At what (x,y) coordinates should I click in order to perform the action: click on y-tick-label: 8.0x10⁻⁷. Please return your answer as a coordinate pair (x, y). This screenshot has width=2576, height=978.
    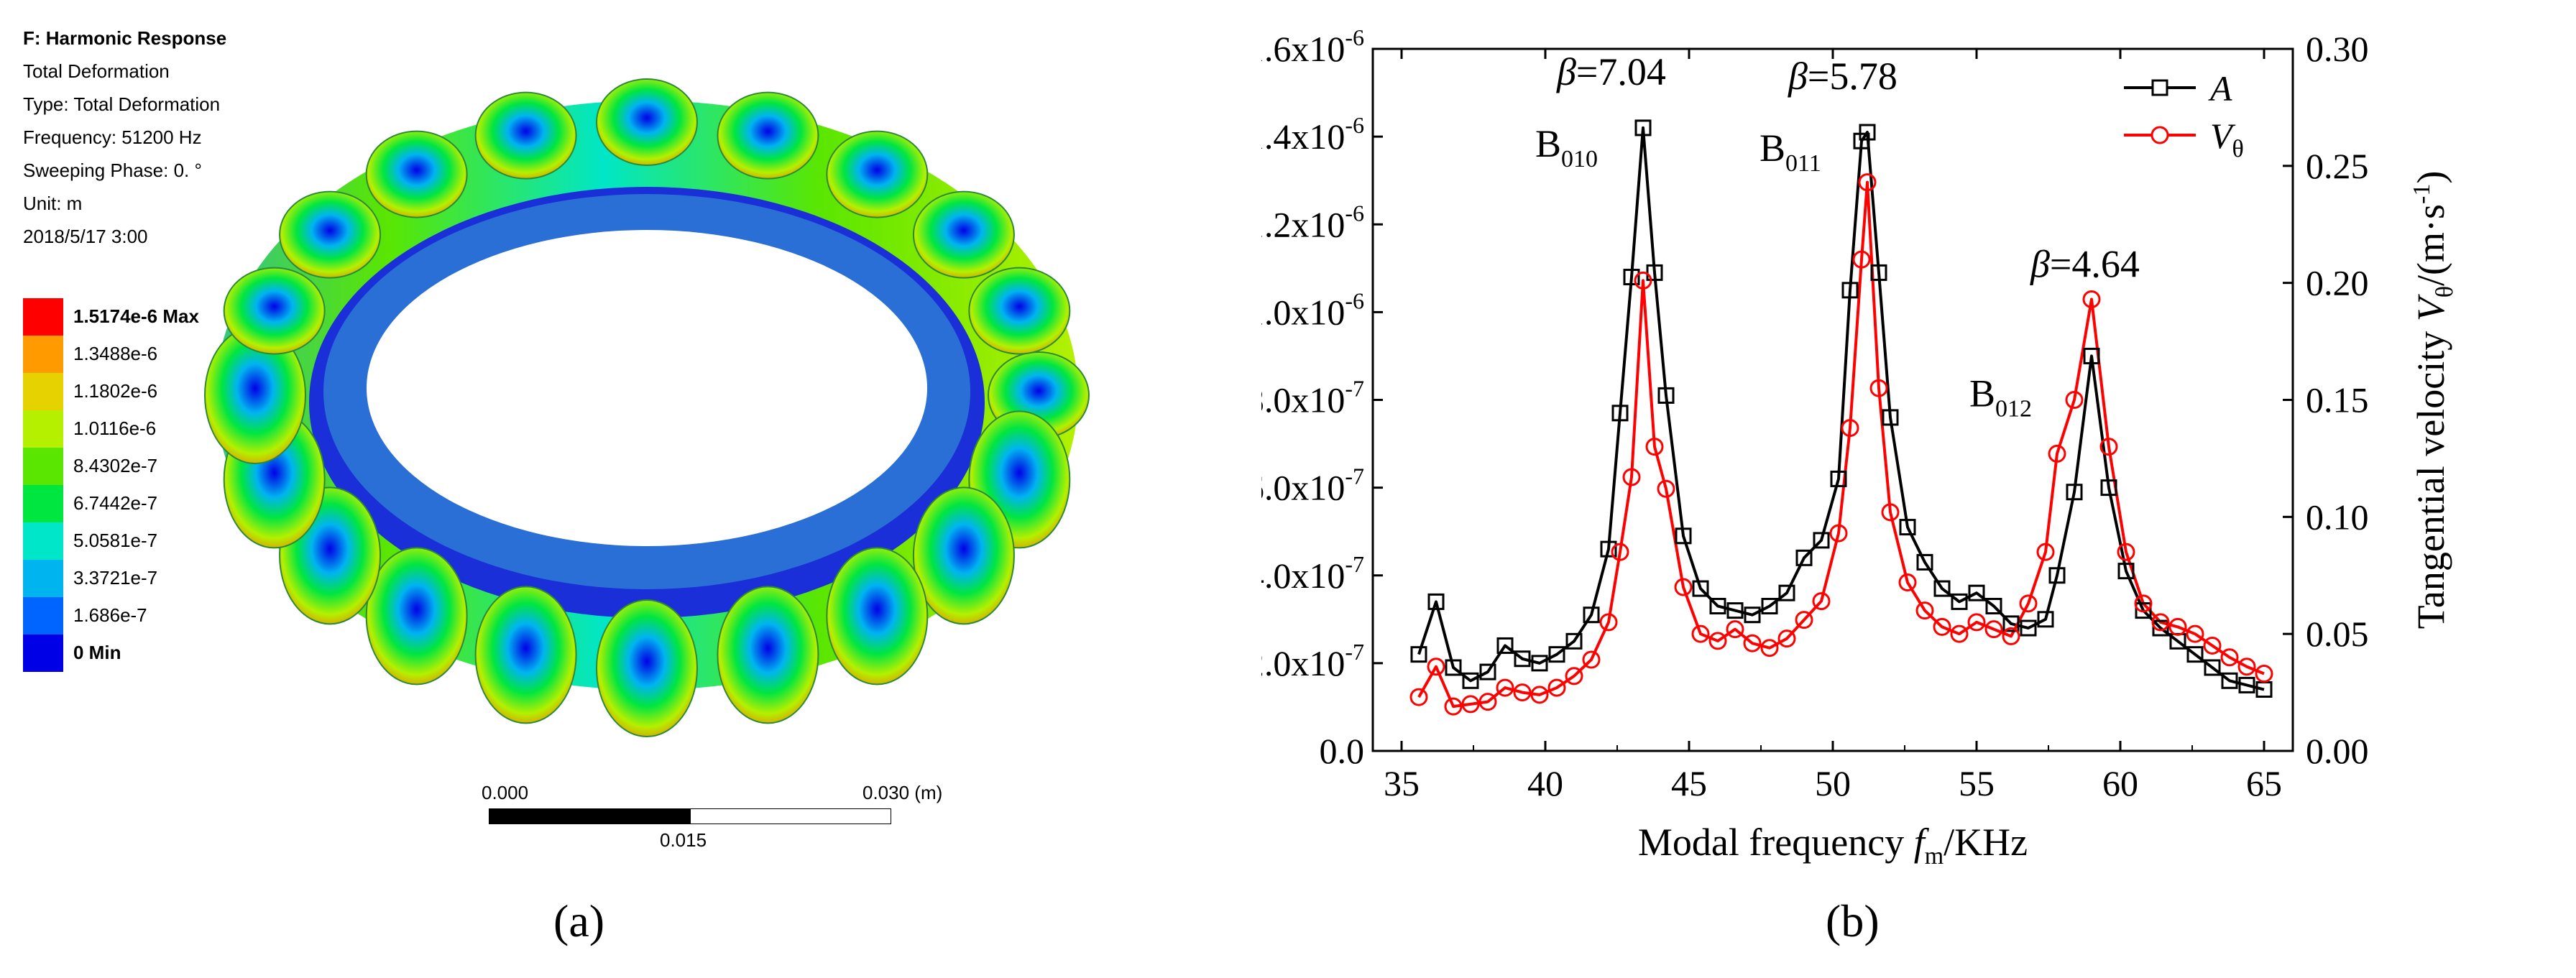
    Looking at the image, I should click on (1312, 398).